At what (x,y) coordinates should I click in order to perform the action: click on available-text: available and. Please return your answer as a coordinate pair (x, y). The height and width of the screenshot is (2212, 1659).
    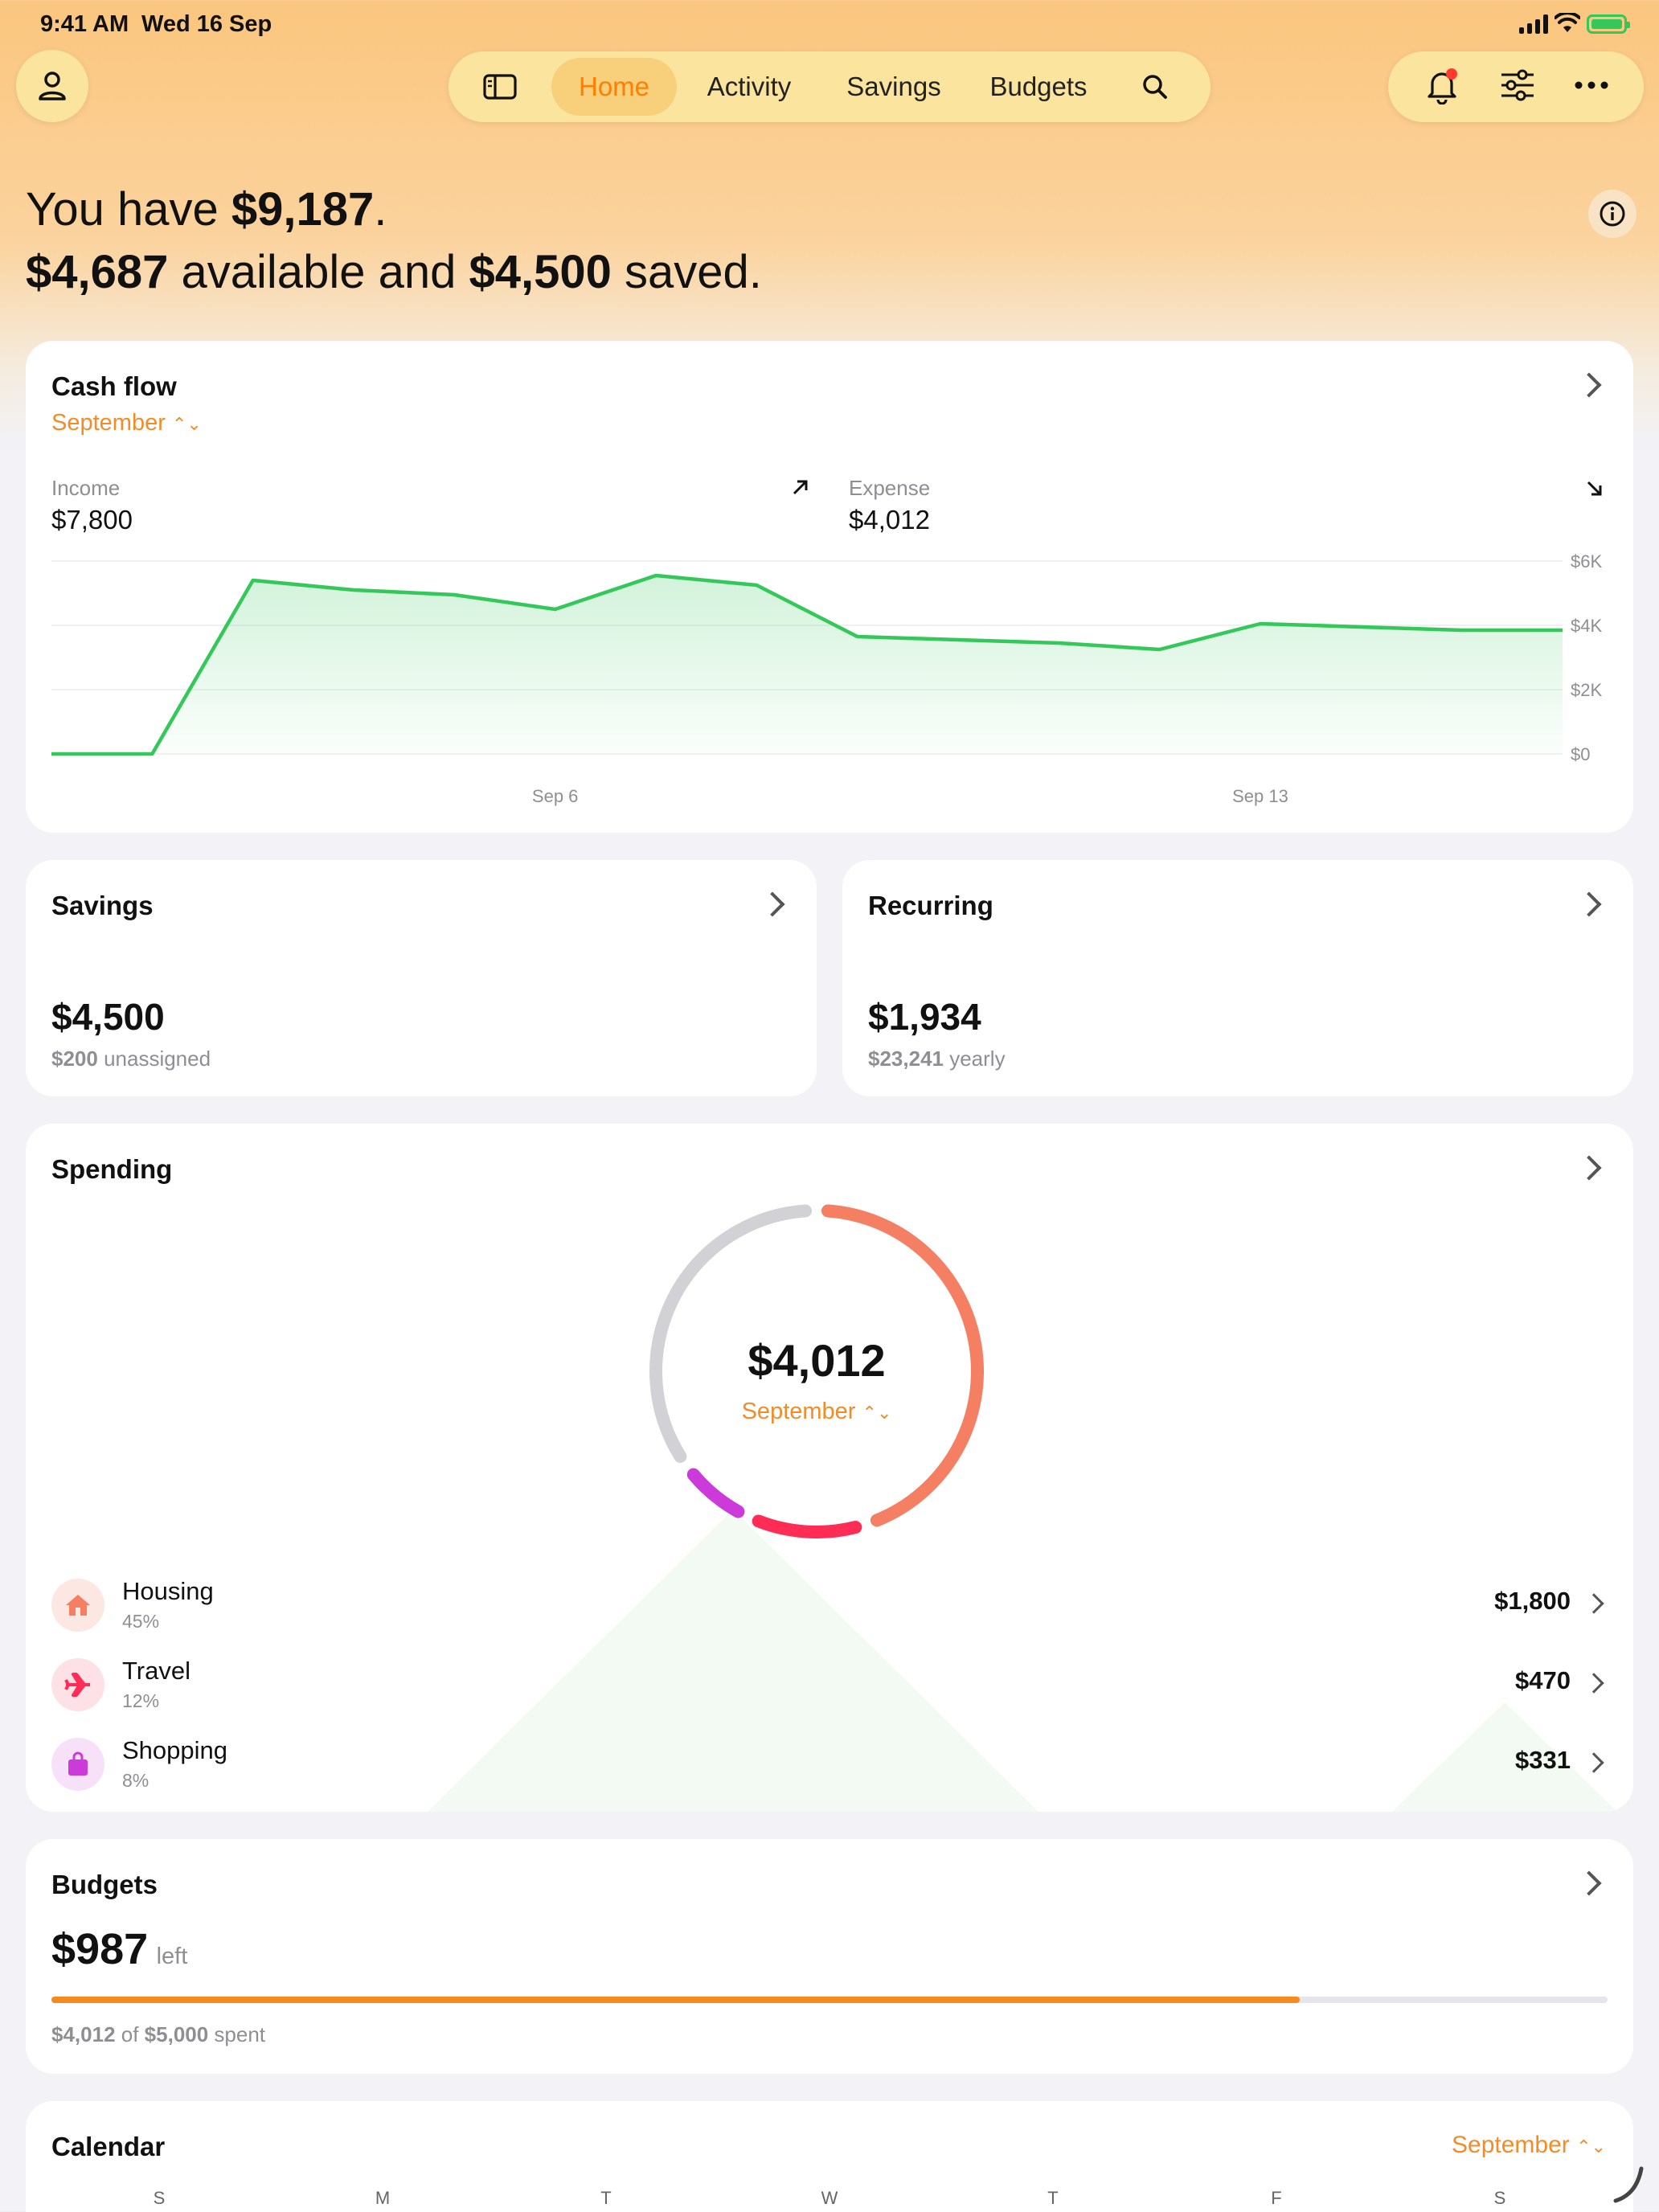
    Looking at the image, I should click on (318, 272).